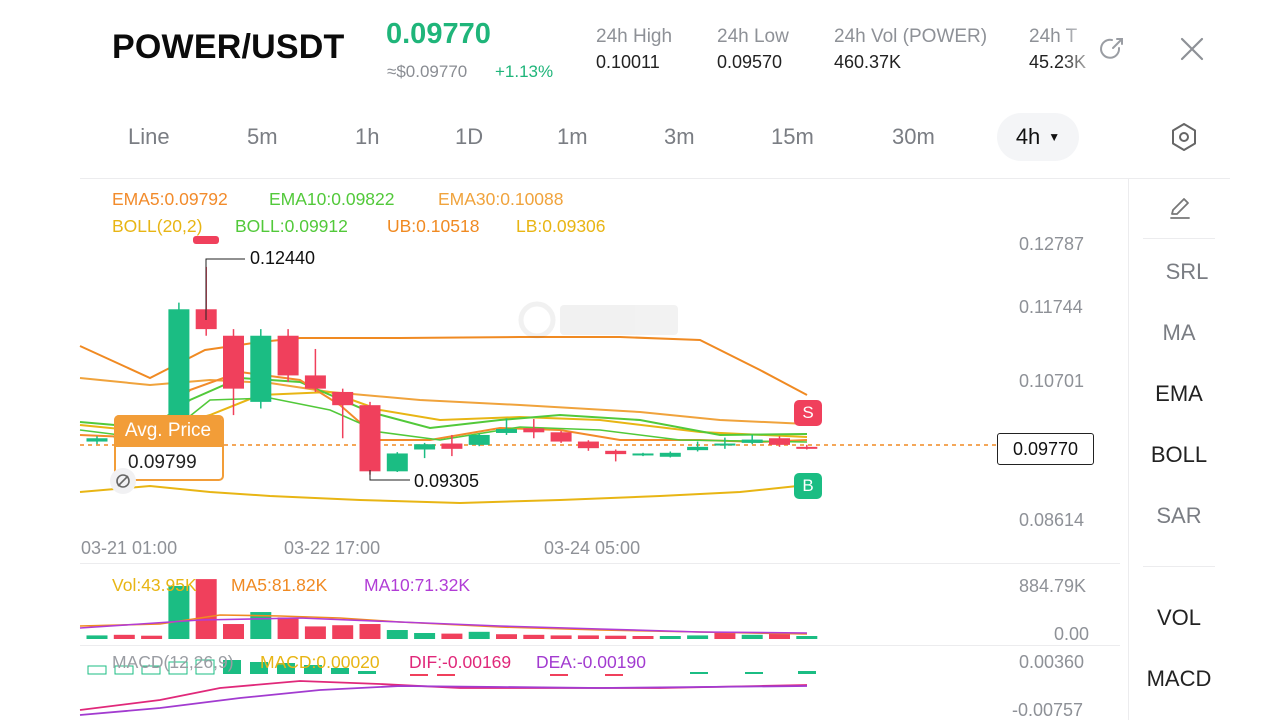 The image size is (1280, 721). Describe the element at coordinates (1192, 49) in the screenshot. I see `close-icon` at that location.